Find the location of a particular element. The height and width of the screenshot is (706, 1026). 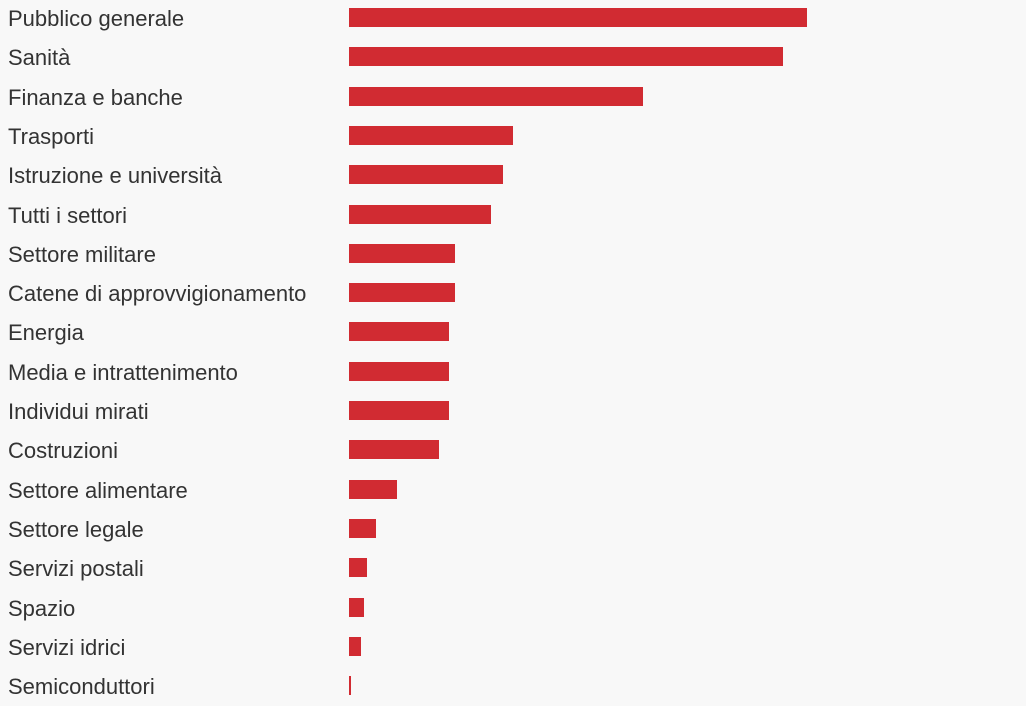

bar-row: Costruzioni is located at coordinates (513, 450).